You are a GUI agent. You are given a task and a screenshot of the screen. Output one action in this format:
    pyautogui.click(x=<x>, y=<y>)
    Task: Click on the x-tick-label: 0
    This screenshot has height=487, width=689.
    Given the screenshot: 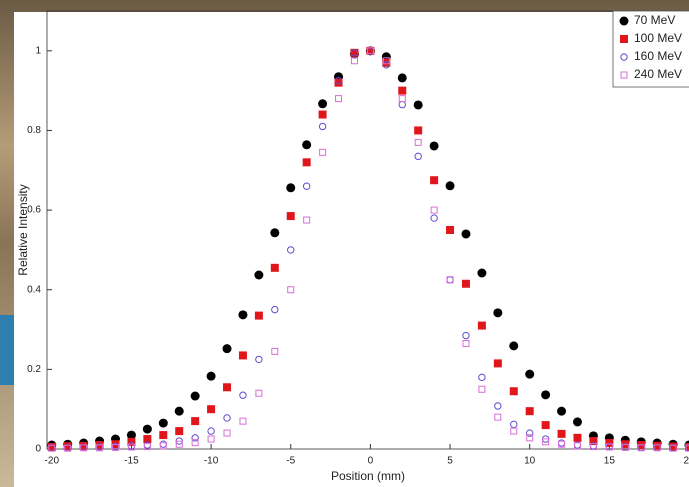 What is the action you would take?
    pyautogui.click(x=371, y=461)
    